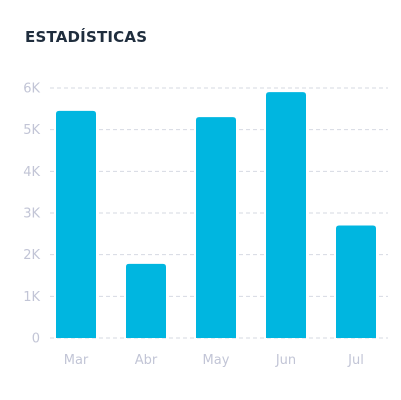 The width and height of the screenshot is (401, 400). I want to click on x-axis-ticks: Mar Abr May Jun Jul, so click(214, 360).